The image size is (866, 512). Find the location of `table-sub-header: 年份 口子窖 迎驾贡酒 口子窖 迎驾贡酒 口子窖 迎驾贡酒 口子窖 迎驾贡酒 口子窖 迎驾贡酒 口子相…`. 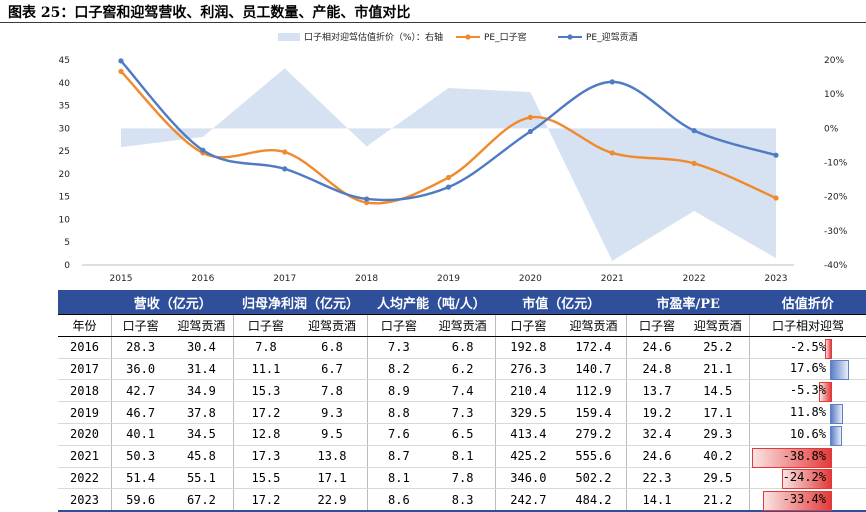

table-sub-header: 年份 口子窖 迎驾贡酒 口子窖 迎驾贡酒 口子窖 迎驾贡酒 口子窖 迎驾贡酒 口子窖 迎驾贡酒 口子相… is located at coordinates (462, 325).